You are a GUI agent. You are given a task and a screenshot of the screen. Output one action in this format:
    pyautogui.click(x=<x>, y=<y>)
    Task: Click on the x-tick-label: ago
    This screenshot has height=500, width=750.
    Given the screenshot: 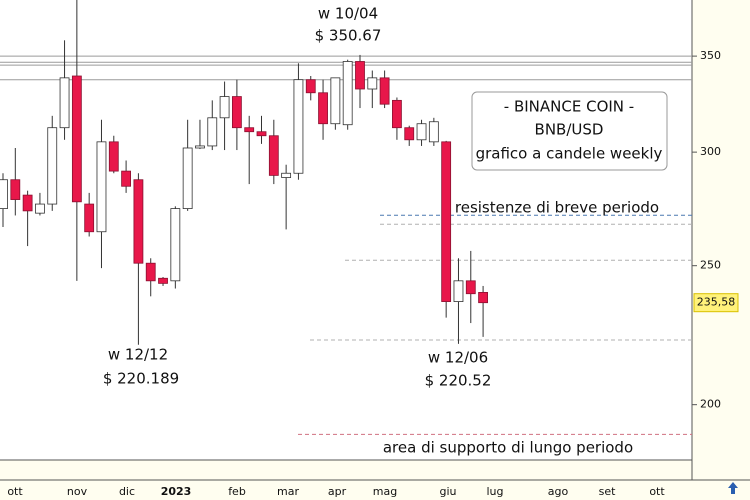 What is the action you would take?
    pyautogui.click(x=558, y=491)
    